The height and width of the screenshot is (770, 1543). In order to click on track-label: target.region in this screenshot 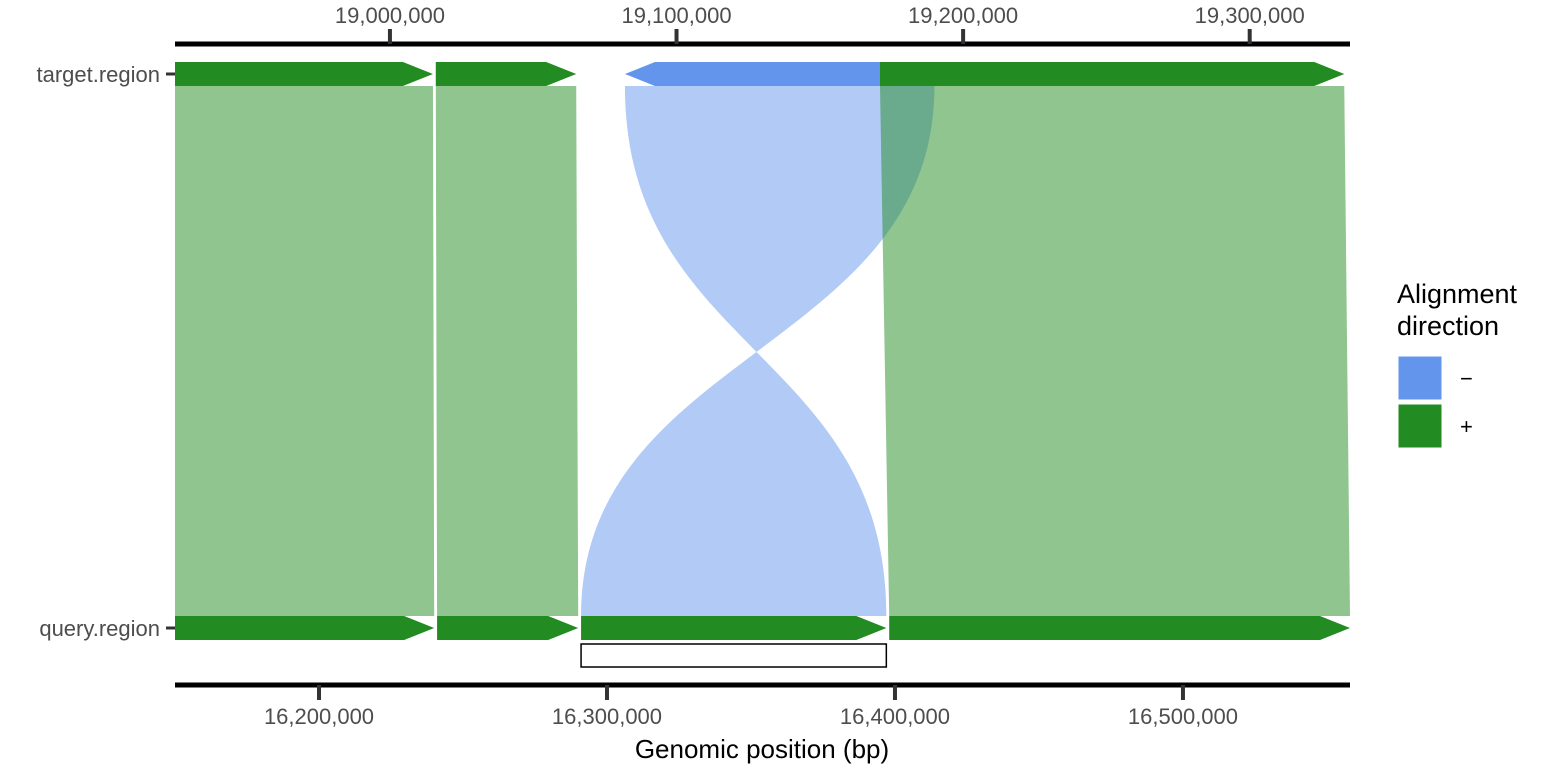, I will do `click(98, 74)`.